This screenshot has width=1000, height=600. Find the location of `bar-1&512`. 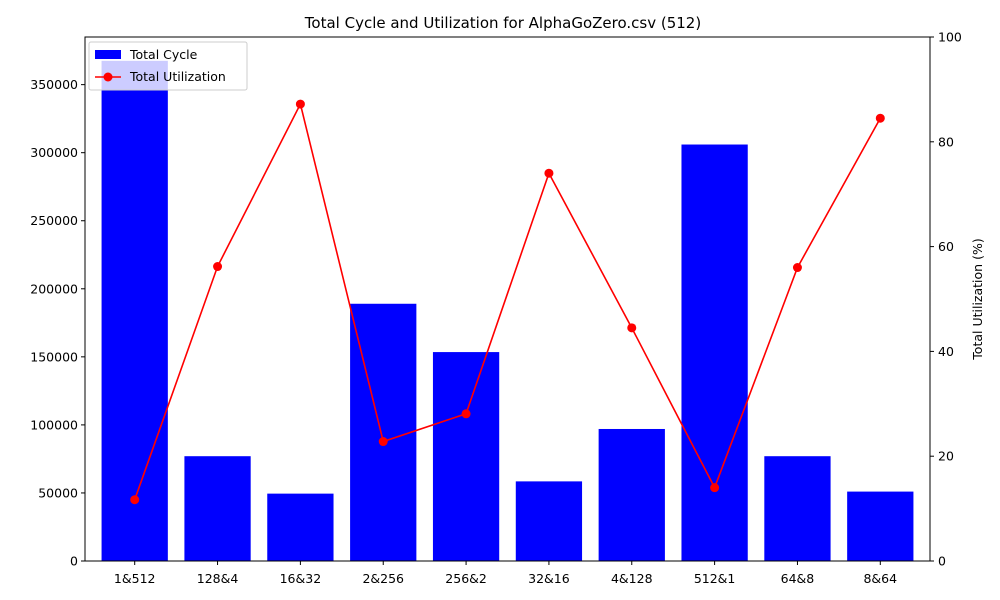

bar-1&512 is located at coordinates (134, 311).